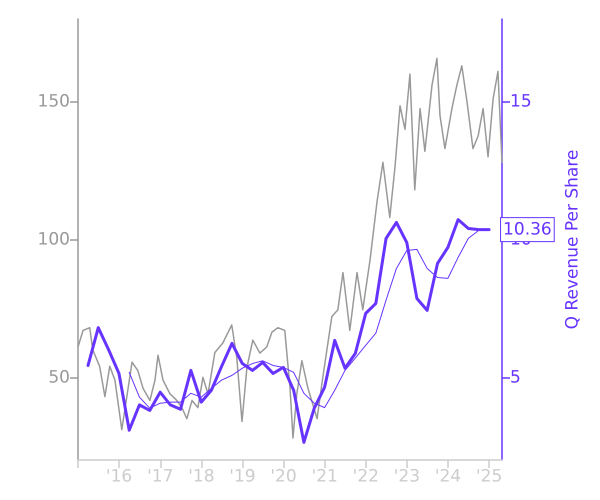 The height and width of the screenshot is (500, 600). Describe the element at coordinates (515, 377) in the screenshot. I see `y2-tick-label: 5` at that location.